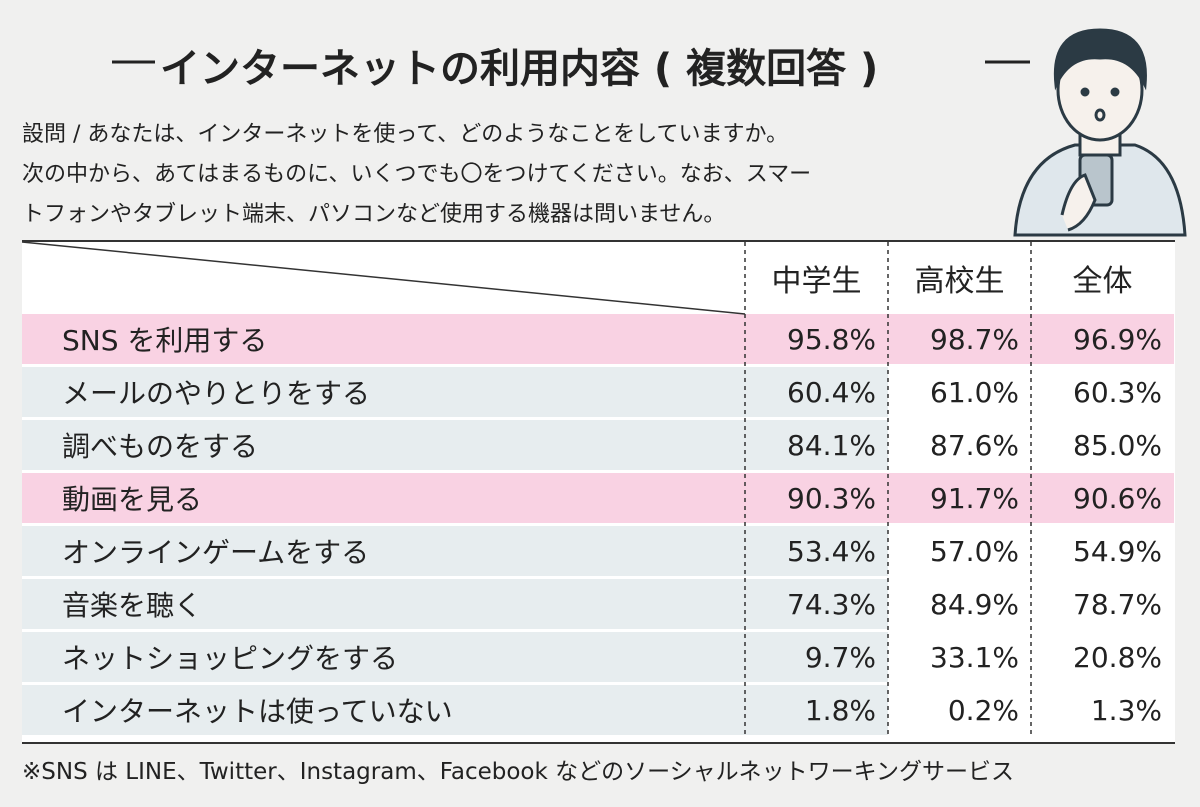  Describe the element at coordinates (1102, 551) in the screenshot. I see `value-cell: 54.9%` at that location.